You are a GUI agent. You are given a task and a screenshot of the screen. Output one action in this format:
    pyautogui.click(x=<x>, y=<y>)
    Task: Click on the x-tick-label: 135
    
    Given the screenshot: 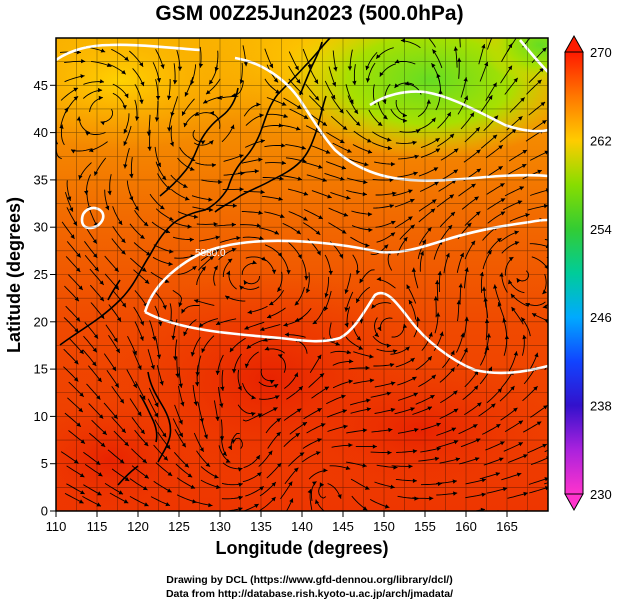 What is the action you would take?
    pyautogui.click(x=261, y=526)
    